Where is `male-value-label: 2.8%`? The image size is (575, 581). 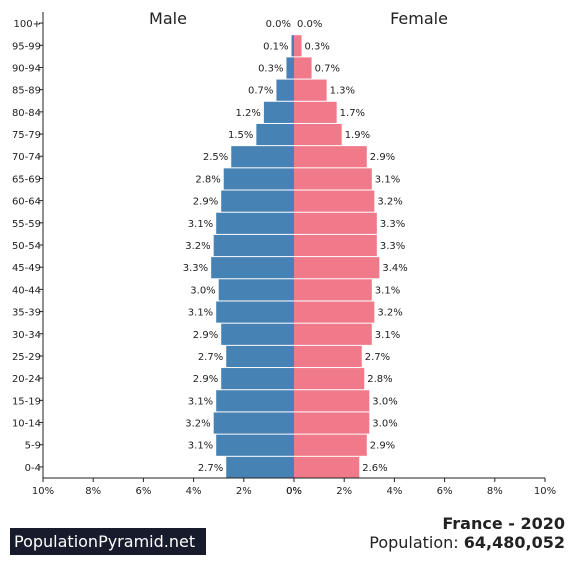
male-value-label: 2.8% is located at coordinates (207, 179).